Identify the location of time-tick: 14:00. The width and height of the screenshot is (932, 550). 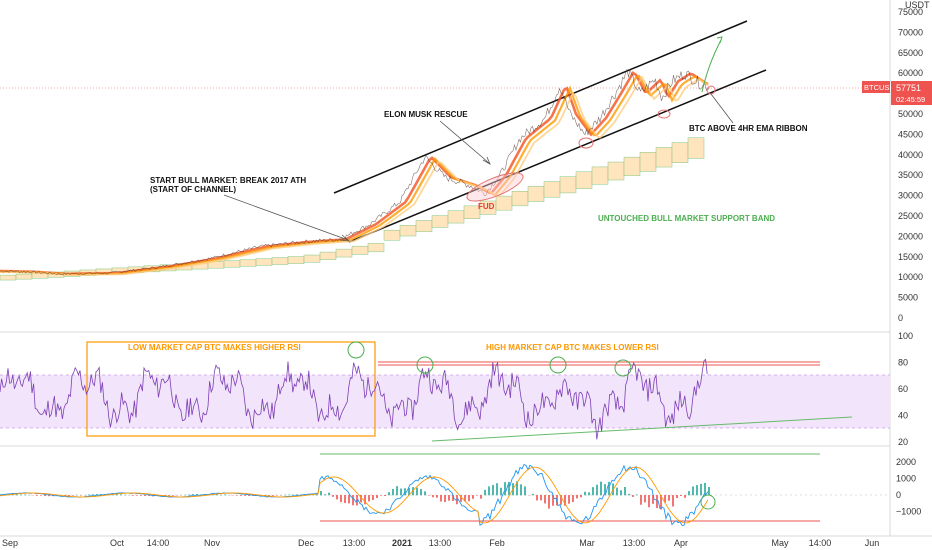
(820, 543).